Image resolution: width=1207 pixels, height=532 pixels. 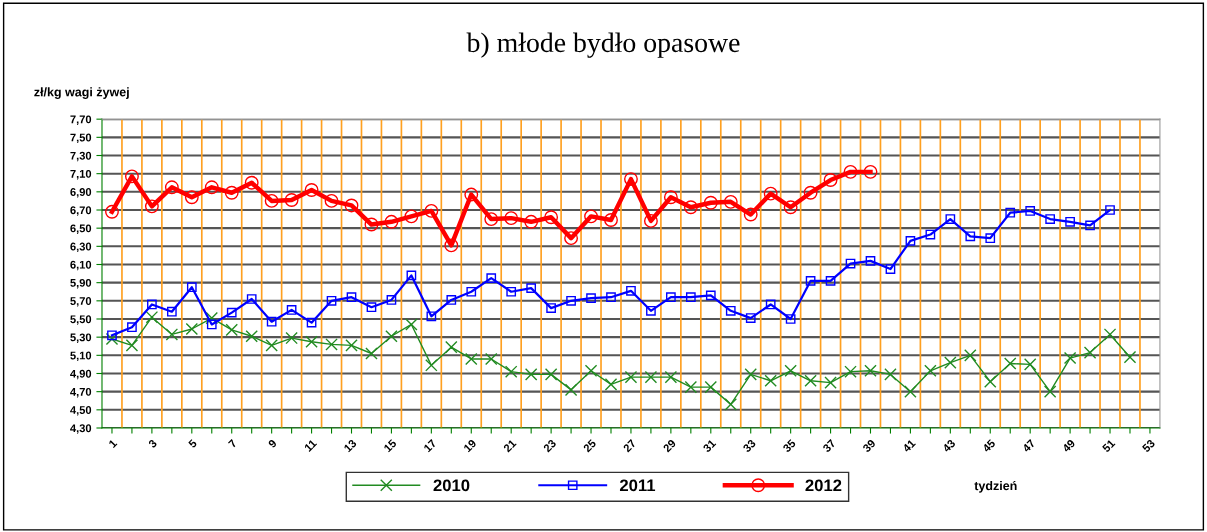 What do you see at coordinates (629, 445) in the screenshot?
I see `x-tick-label: 27` at bounding box center [629, 445].